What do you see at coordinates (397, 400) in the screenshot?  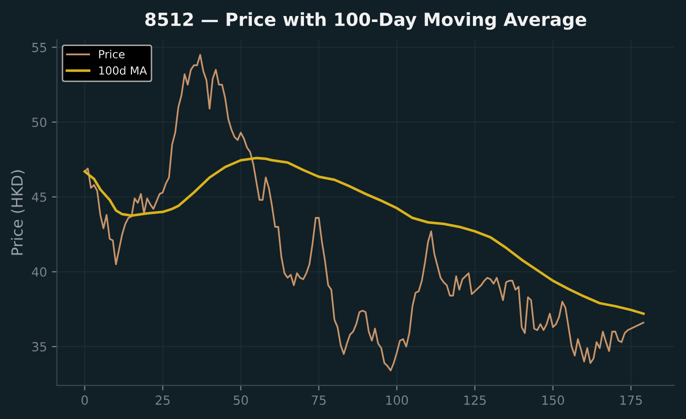 I see `x-tick-label: 100` at bounding box center [397, 400].